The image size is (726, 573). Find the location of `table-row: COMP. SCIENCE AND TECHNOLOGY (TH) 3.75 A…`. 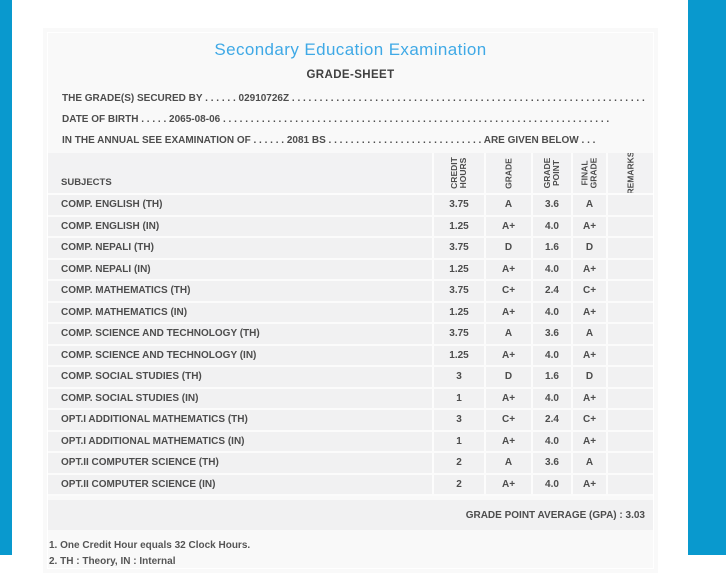

table-row: COMP. SCIENCE AND TECHNOLOGY (TH) 3.75 A… is located at coordinates (350, 335).